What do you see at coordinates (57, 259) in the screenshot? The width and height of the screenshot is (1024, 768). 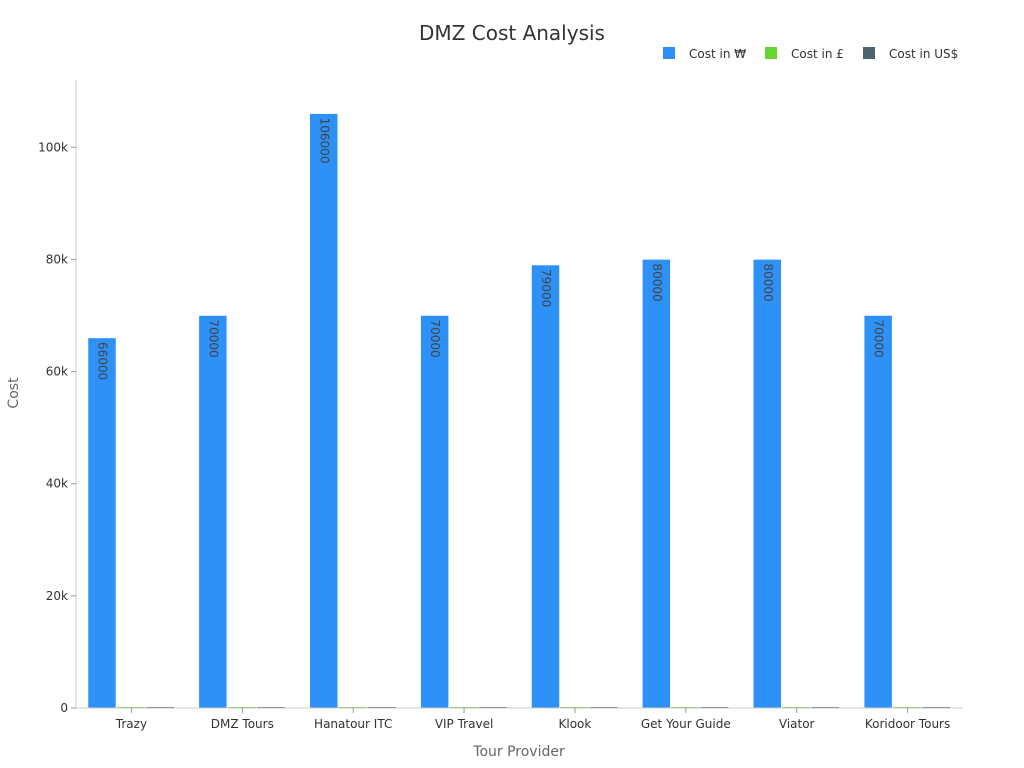 I see `y-tick-label: 80k` at bounding box center [57, 259].